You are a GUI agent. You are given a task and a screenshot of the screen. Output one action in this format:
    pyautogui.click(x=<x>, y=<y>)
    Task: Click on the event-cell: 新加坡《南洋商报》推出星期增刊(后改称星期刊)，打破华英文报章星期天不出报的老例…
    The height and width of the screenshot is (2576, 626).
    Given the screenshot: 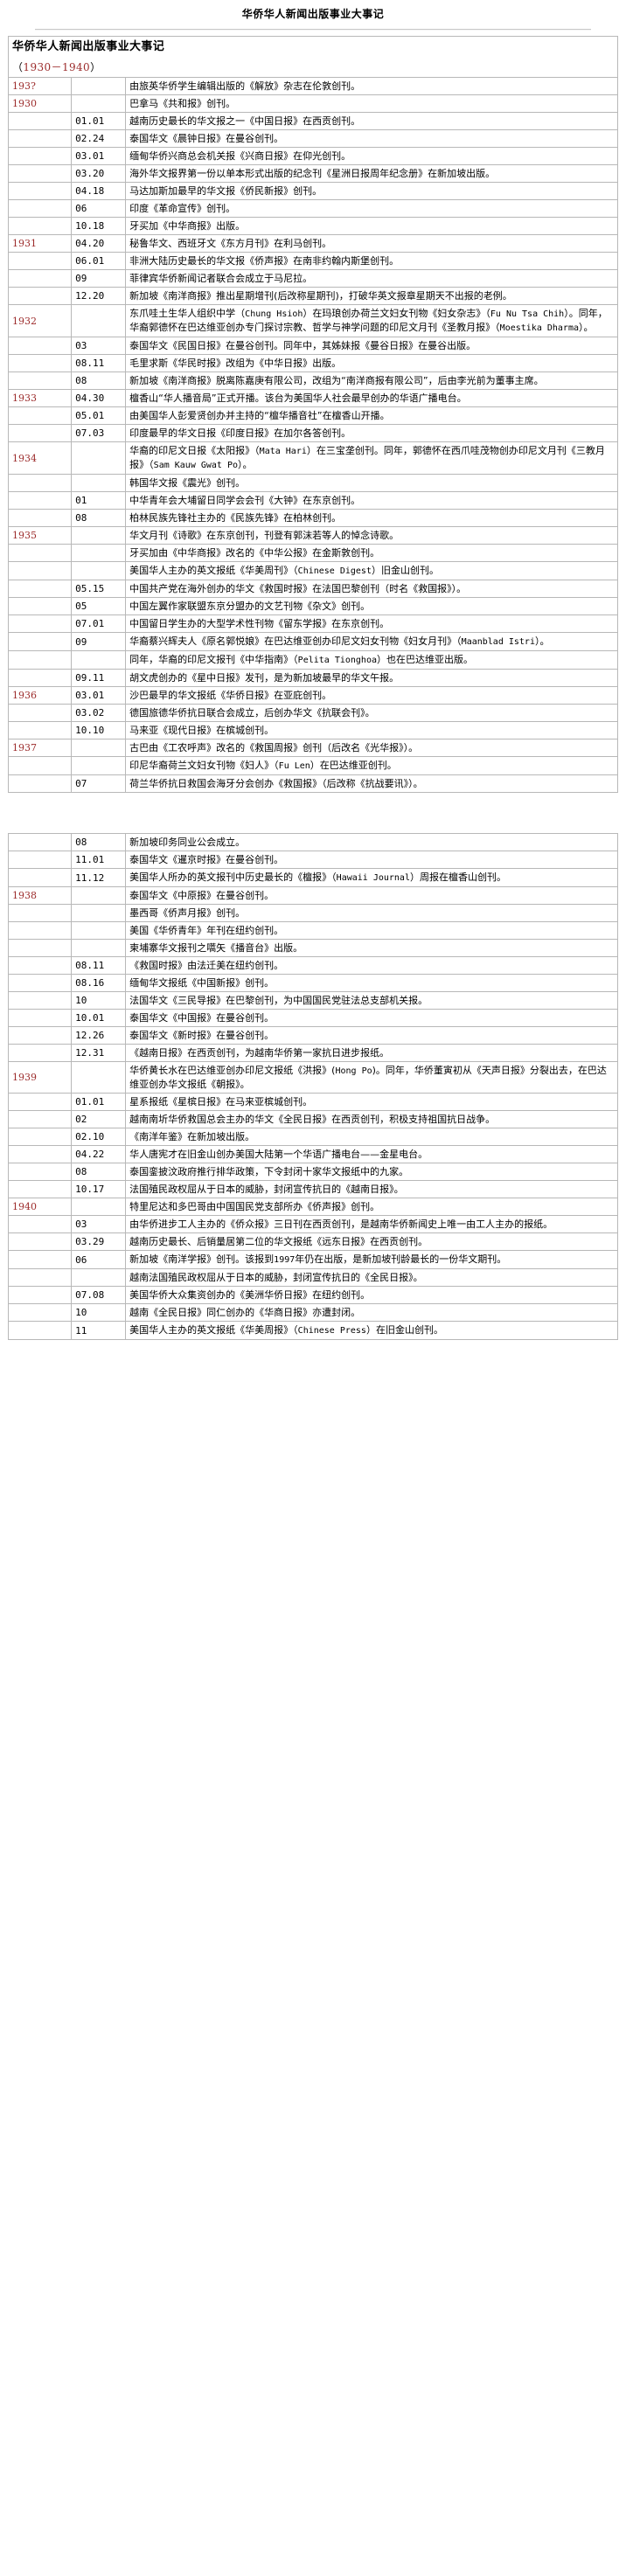 What is the action you would take?
    pyautogui.click(x=371, y=296)
    